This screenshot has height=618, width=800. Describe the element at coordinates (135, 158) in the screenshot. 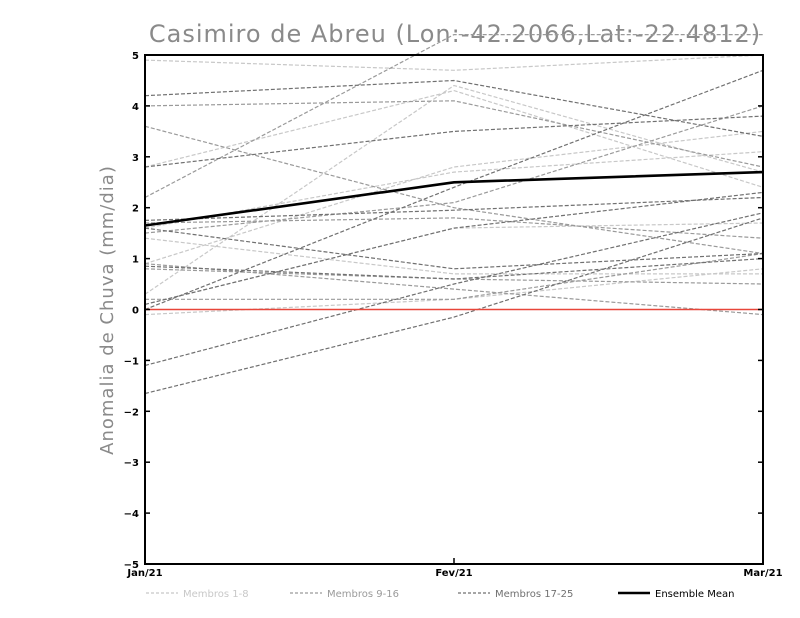

I see `y-tick-label: 3` at that location.